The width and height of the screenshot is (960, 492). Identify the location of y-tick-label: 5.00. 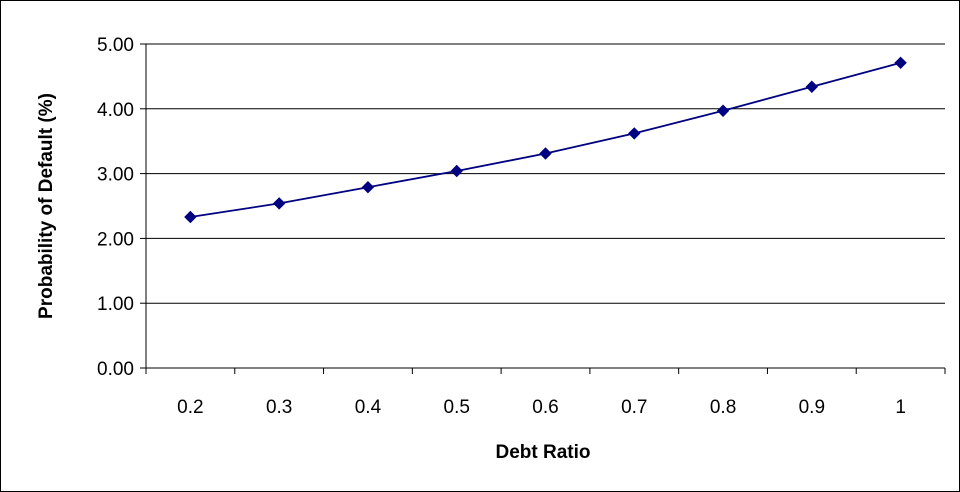
(115, 45).